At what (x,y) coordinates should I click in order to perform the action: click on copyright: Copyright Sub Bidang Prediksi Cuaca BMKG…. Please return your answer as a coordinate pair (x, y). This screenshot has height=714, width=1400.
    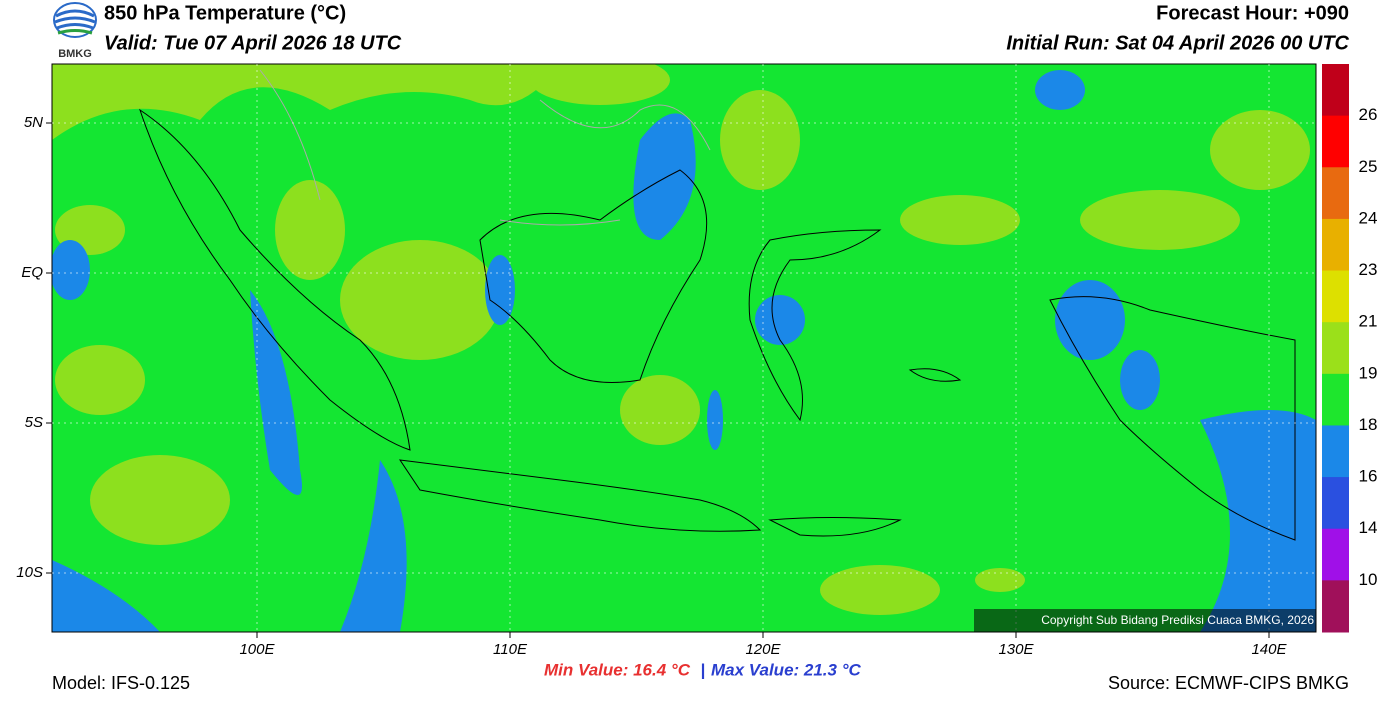
    Looking at the image, I should click on (1177, 620).